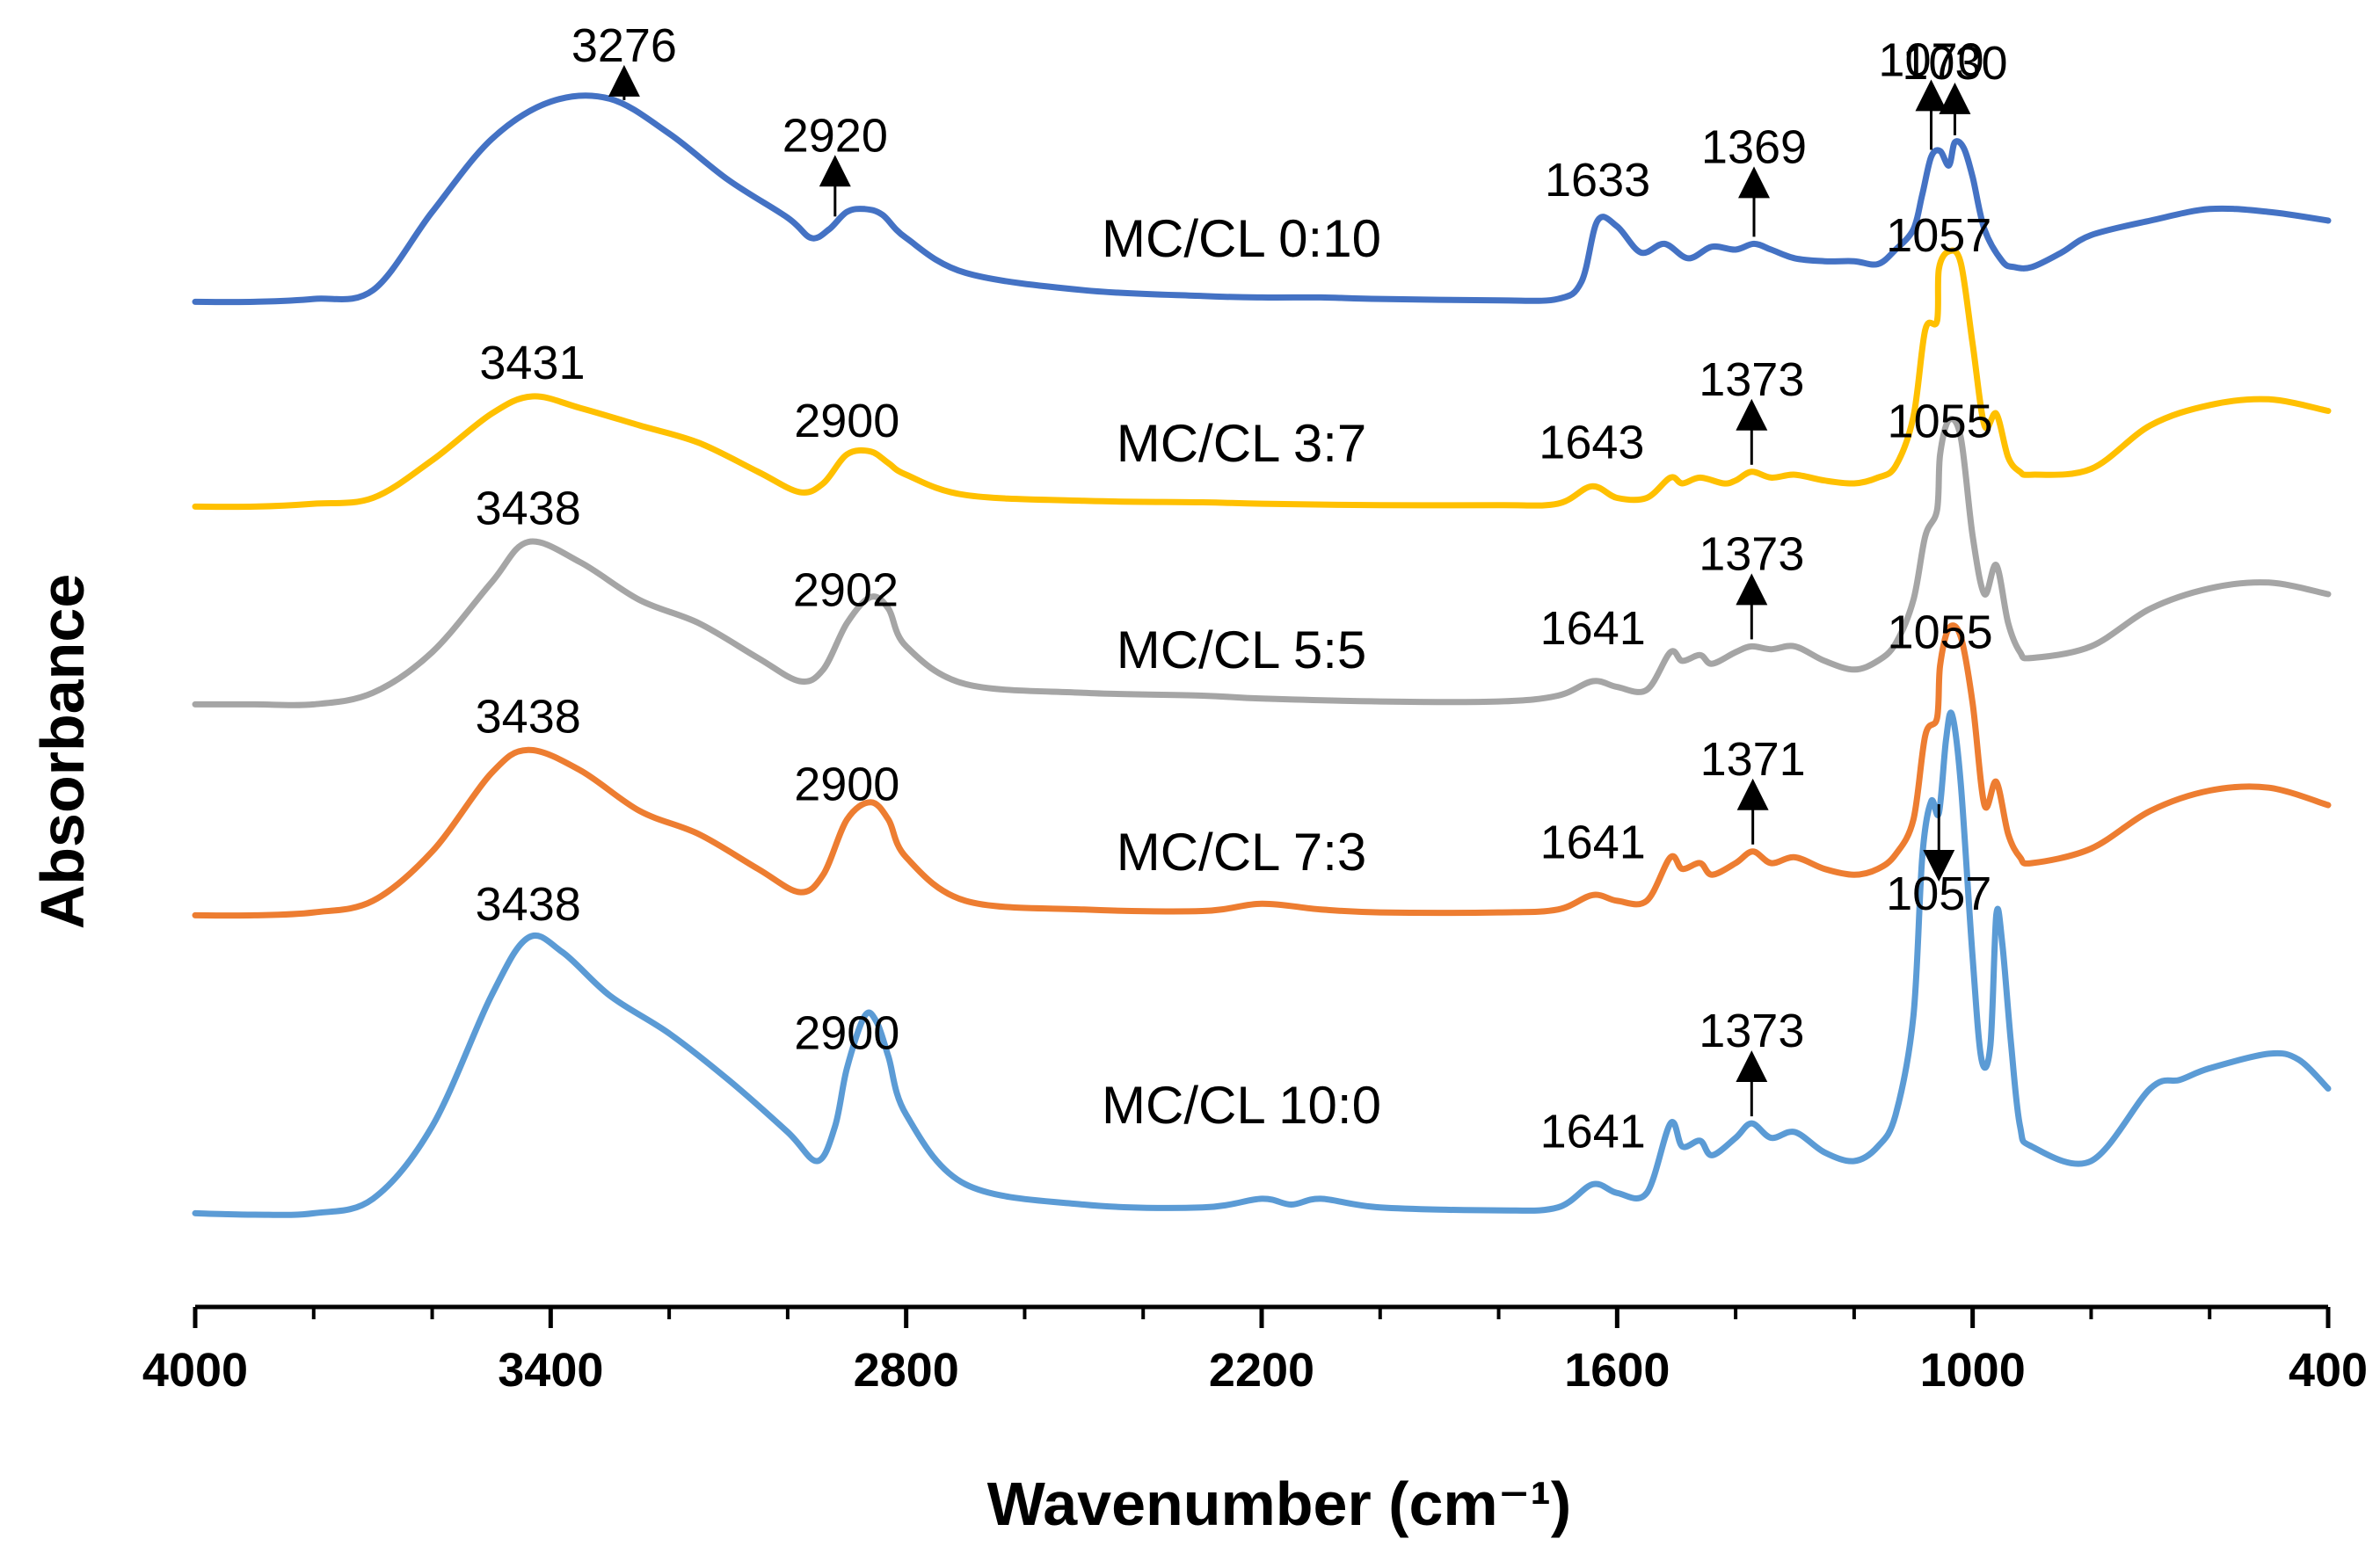  What do you see at coordinates (550, 1370) in the screenshot?
I see `x-tick-label: 3400` at bounding box center [550, 1370].